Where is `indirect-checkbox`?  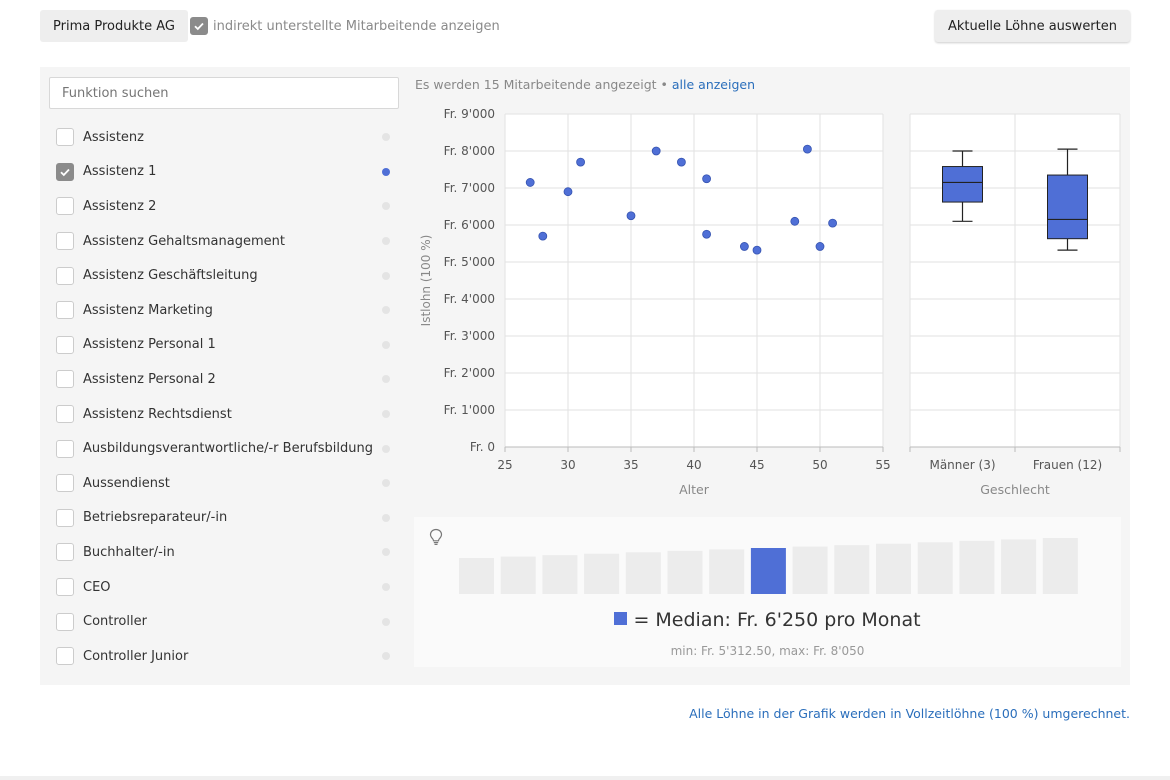 indirect-checkbox is located at coordinates (199, 26).